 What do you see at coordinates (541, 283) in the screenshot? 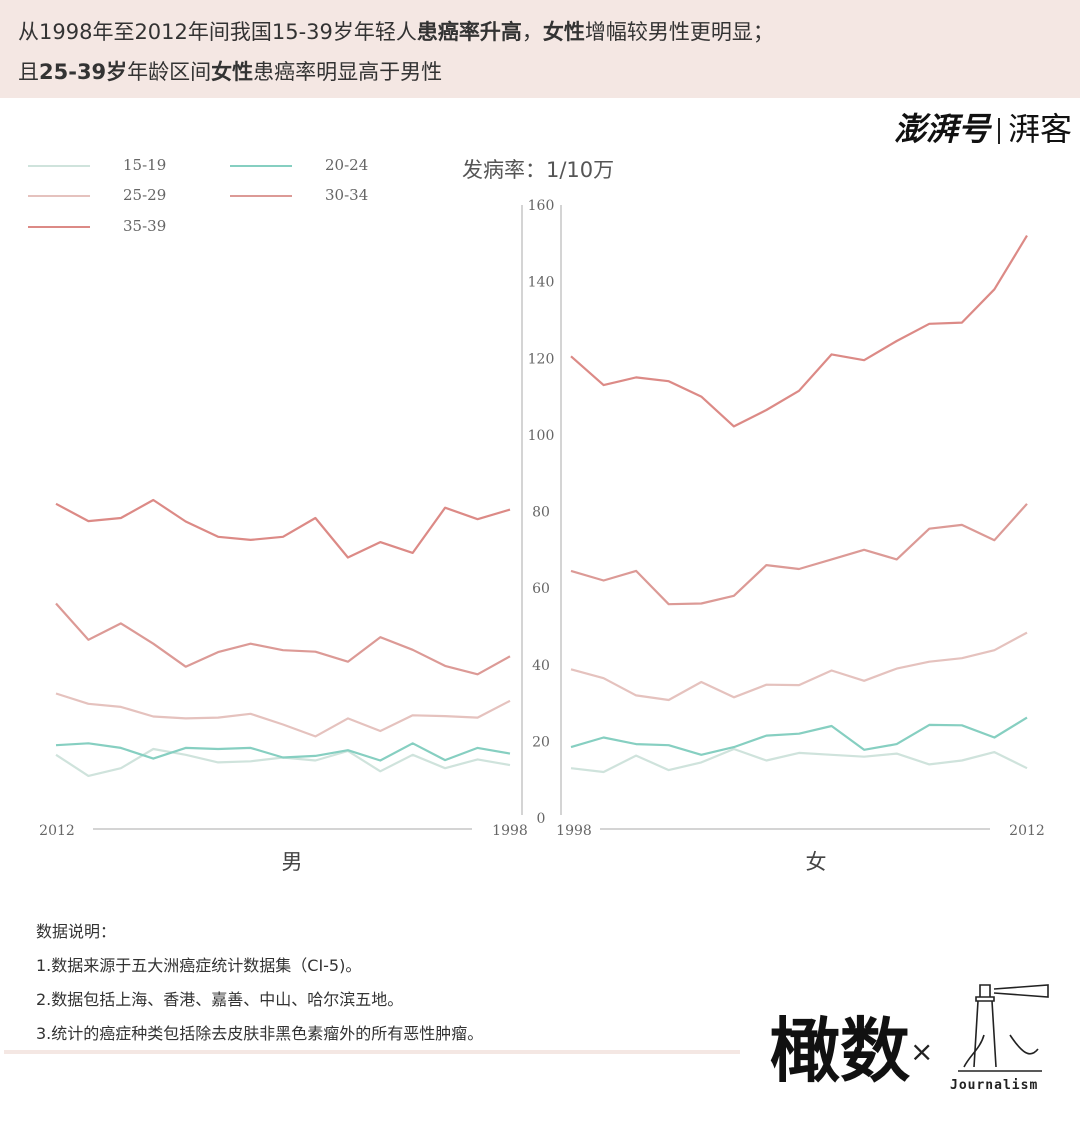
I see `y-tick-label: 140` at bounding box center [541, 283].